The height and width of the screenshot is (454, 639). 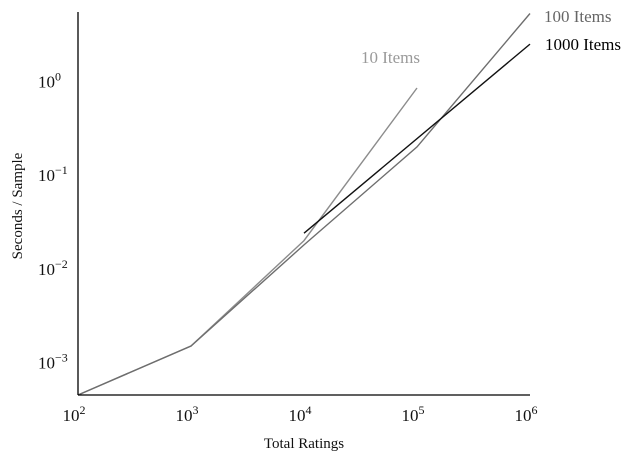 What do you see at coordinates (53, 174) in the screenshot?
I see `y-tick-label: 10⁻¹` at bounding box center [53, 174].